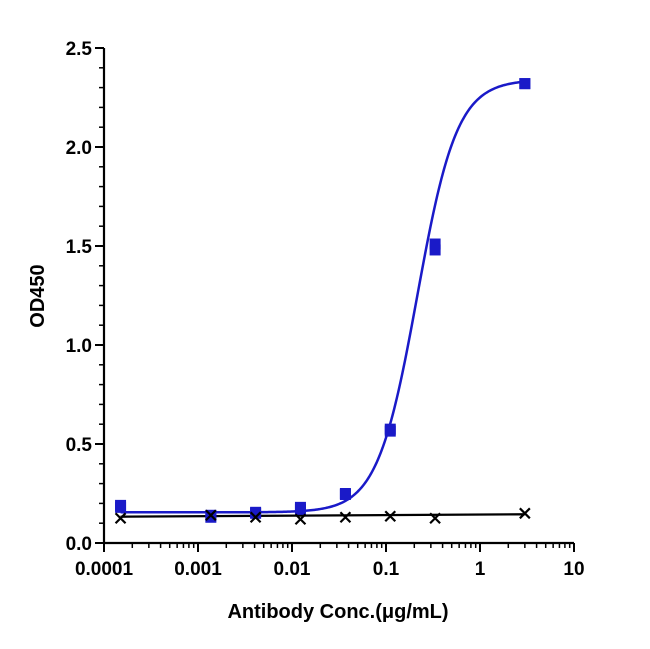 The height and width of the screenshot is (649, 650). Describe the element at coordinates (480, 569) in the screenshot. I see `x-tick-label: 1` at that location.